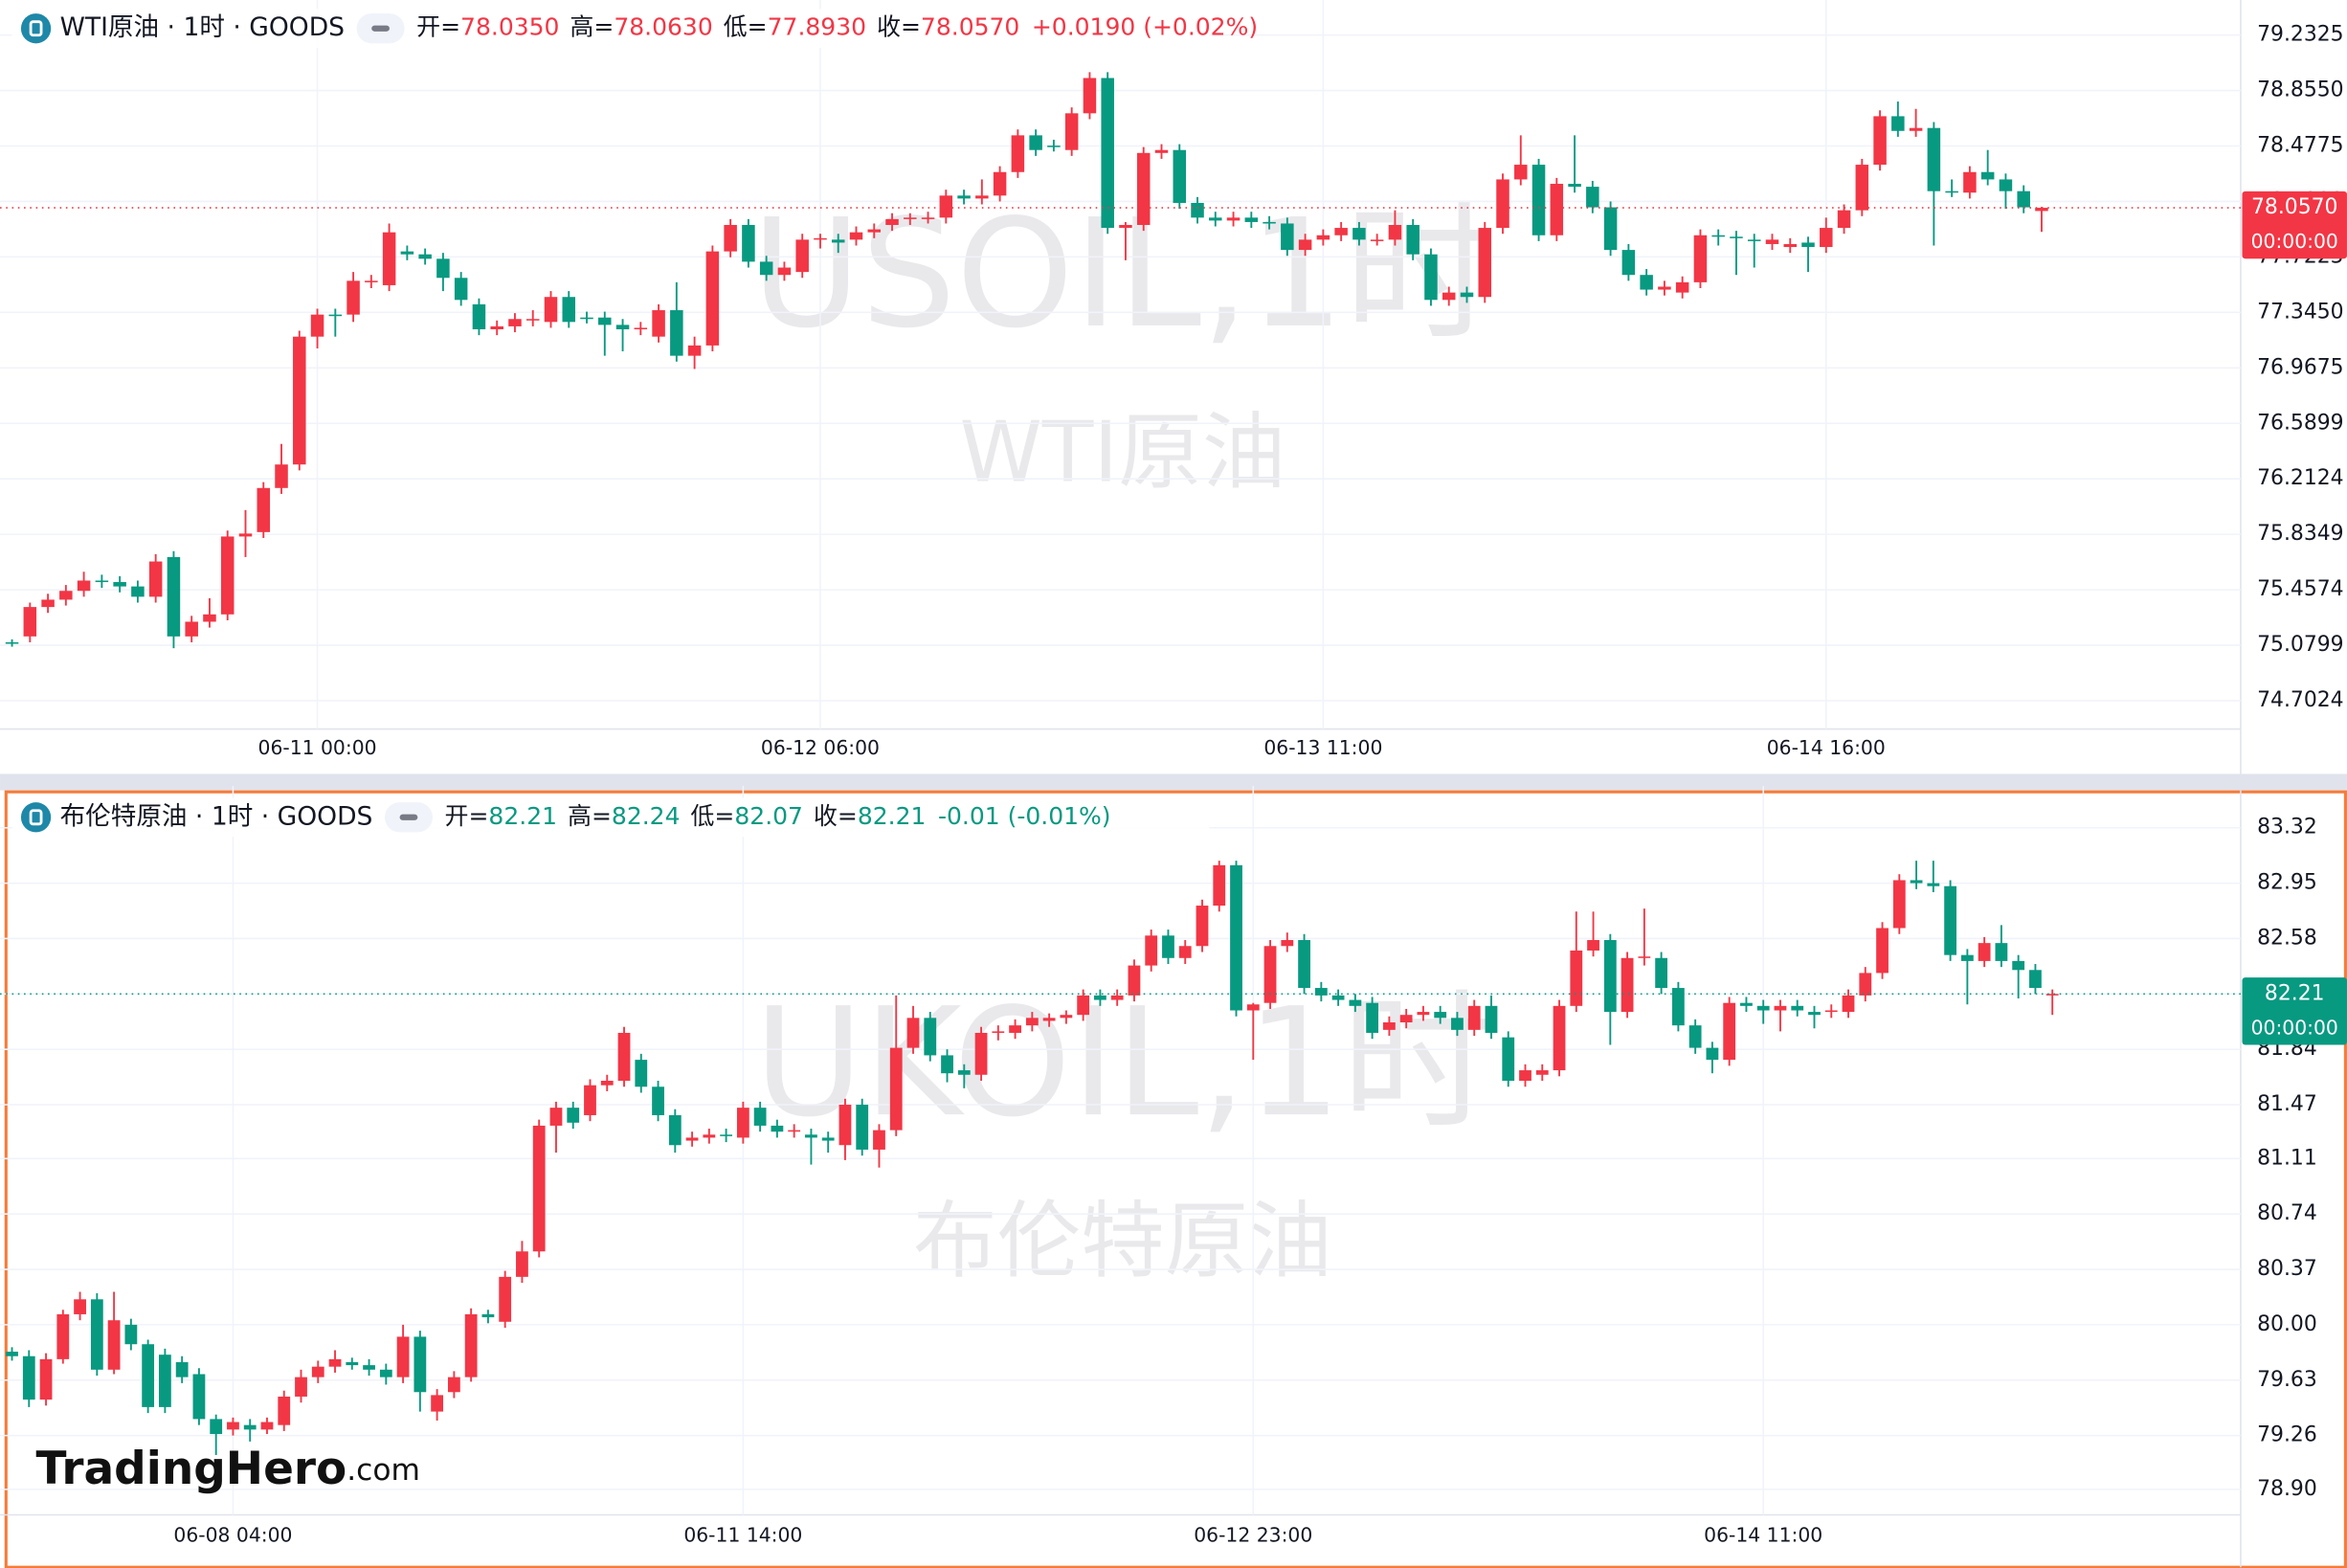 This screenshot has height=1568, width=2347. I want to click on x-tick-label: 06-14 11:00, so click(1763, 1535).